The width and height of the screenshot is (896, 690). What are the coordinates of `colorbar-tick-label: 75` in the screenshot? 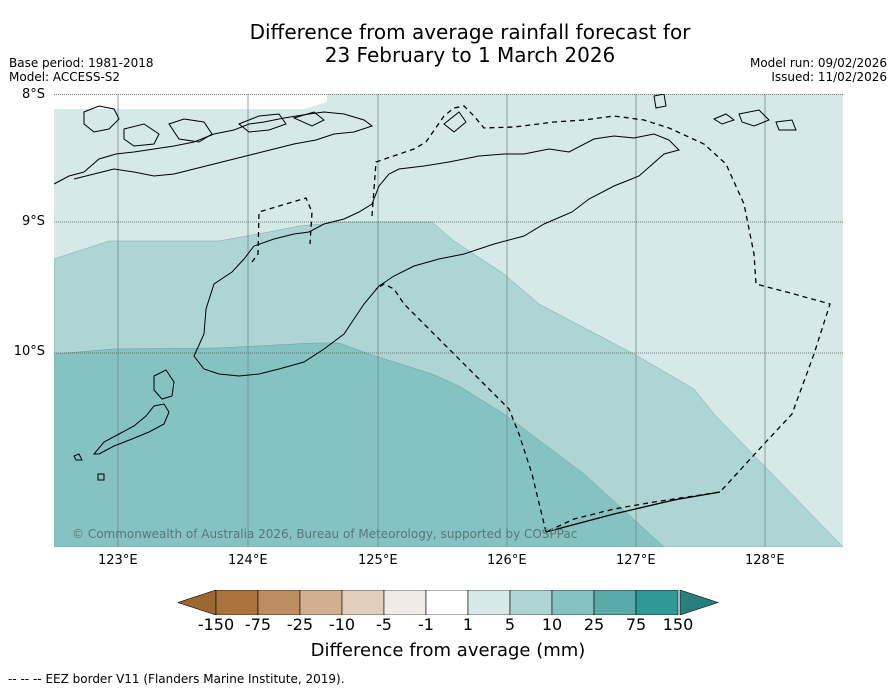 It's located at (636, 624).